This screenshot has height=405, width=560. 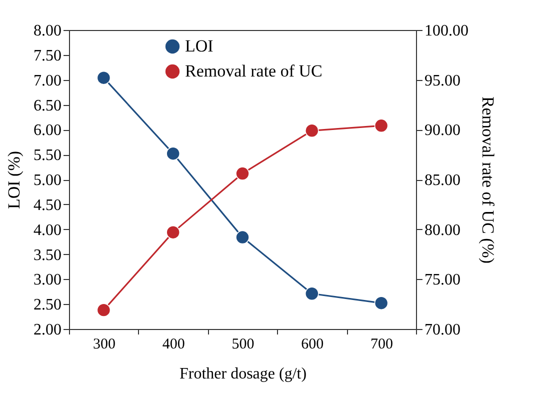 I want to click on y-tick-label: 7.50, so click(x=48, y=55).